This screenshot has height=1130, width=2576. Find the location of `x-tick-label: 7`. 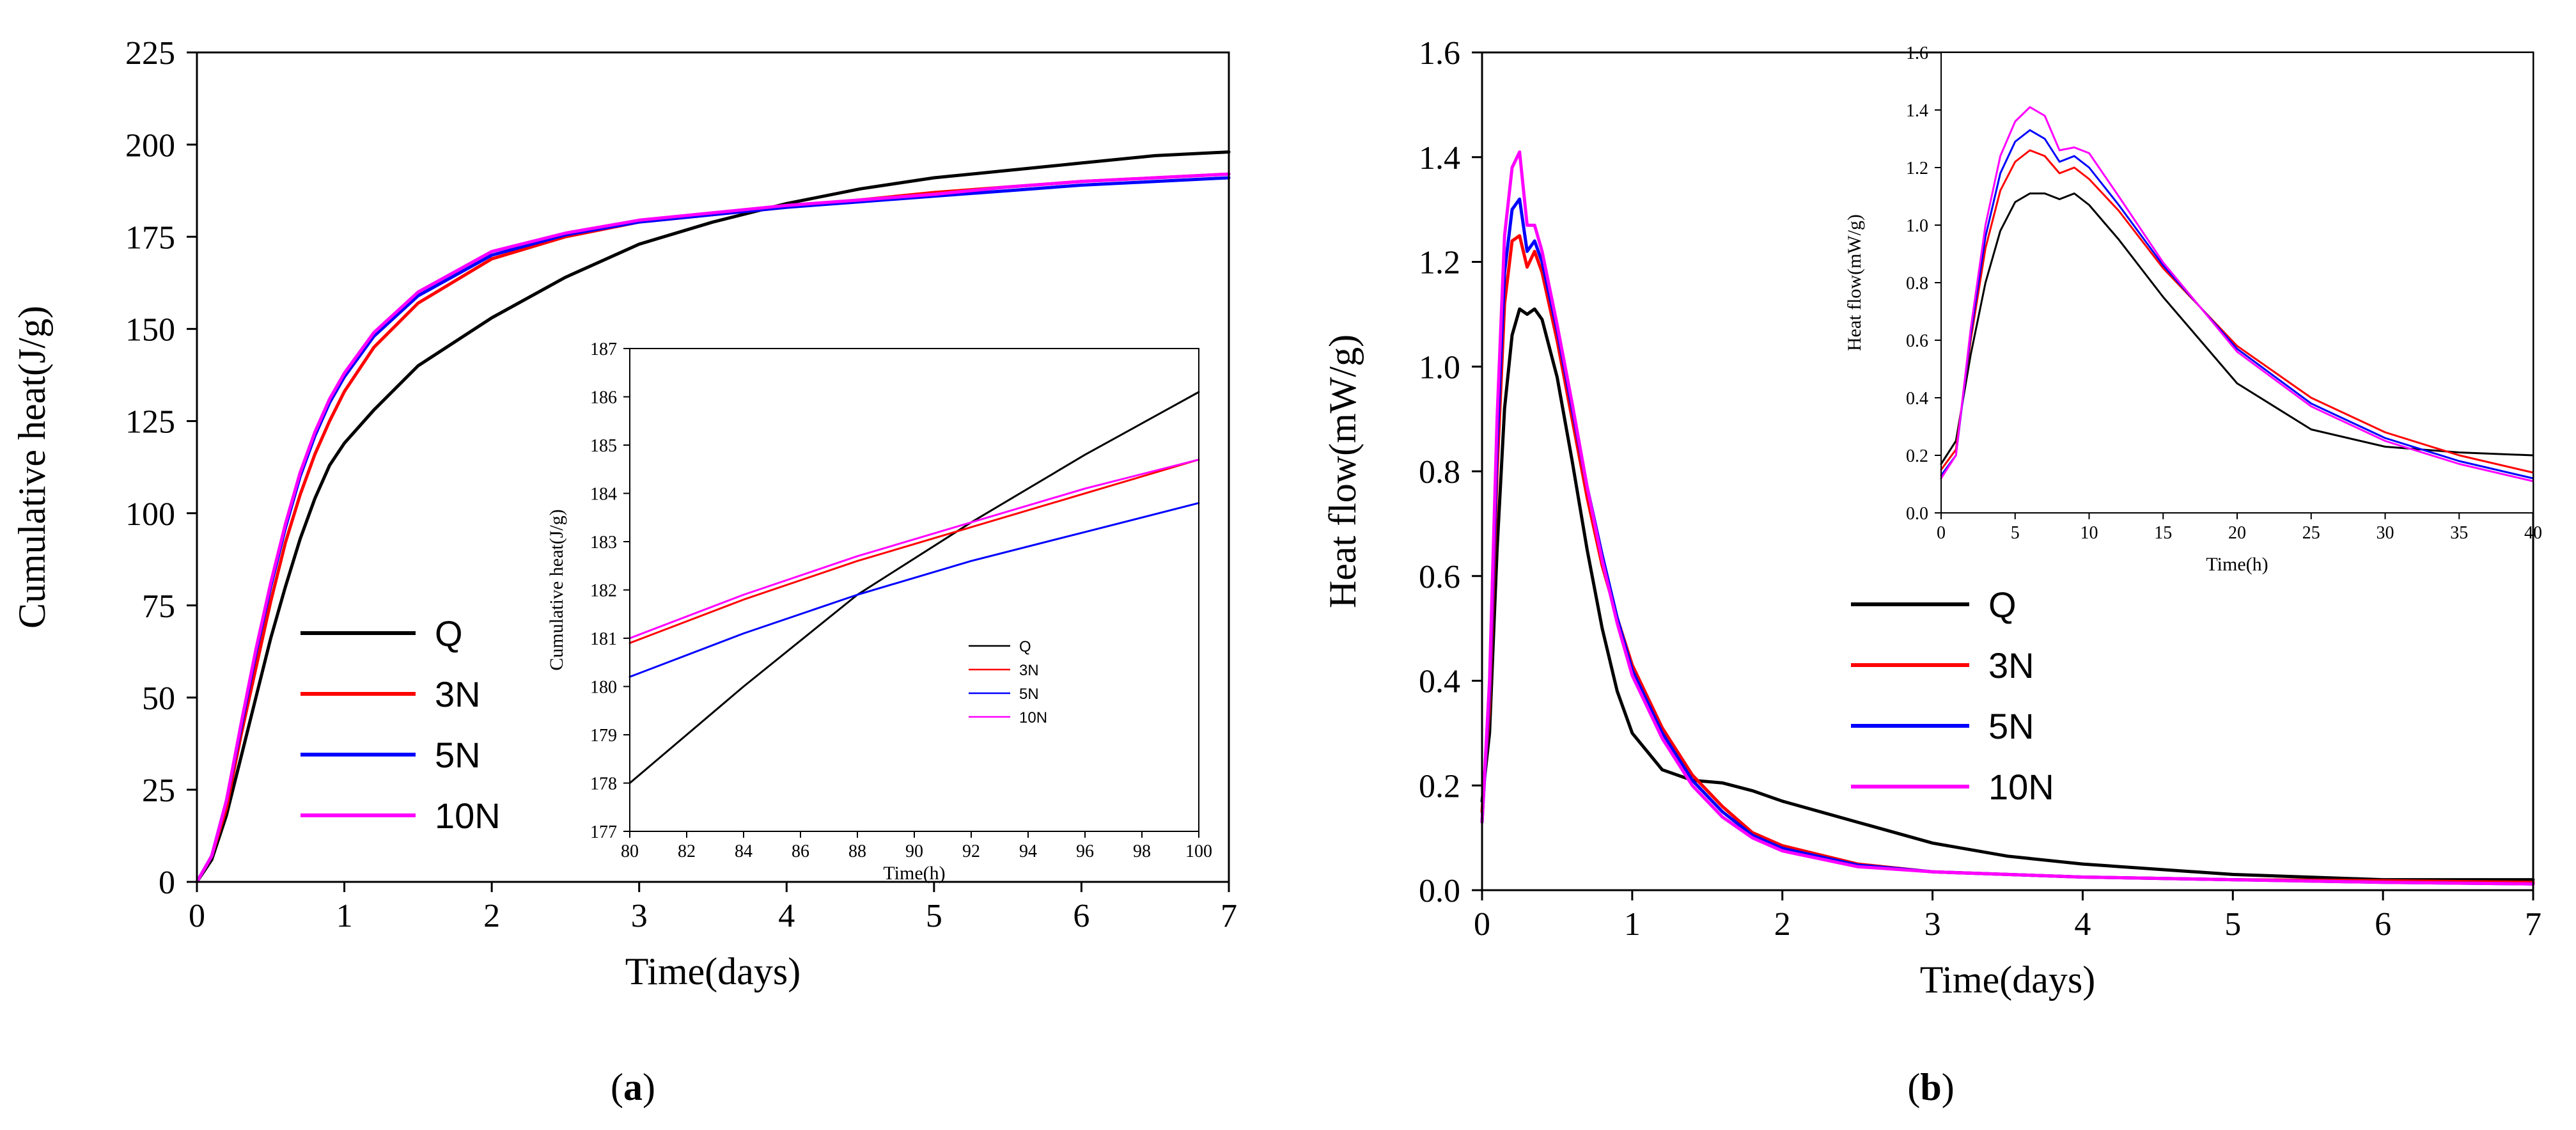

x-tick-label: 7 is located at coordinates (1229, 916).